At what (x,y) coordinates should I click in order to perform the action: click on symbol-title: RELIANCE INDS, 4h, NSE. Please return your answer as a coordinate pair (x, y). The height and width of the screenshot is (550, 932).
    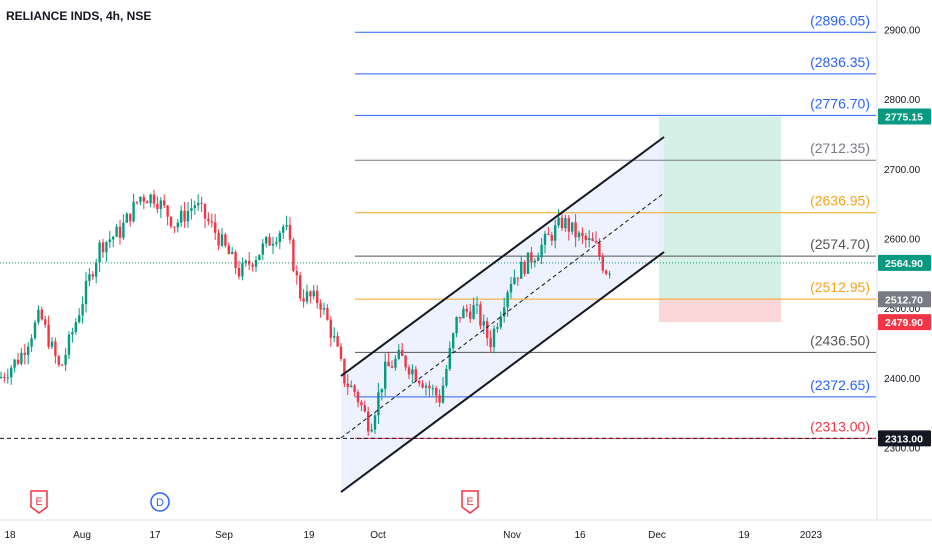
    Looking at the image, I should click on (79, 16).